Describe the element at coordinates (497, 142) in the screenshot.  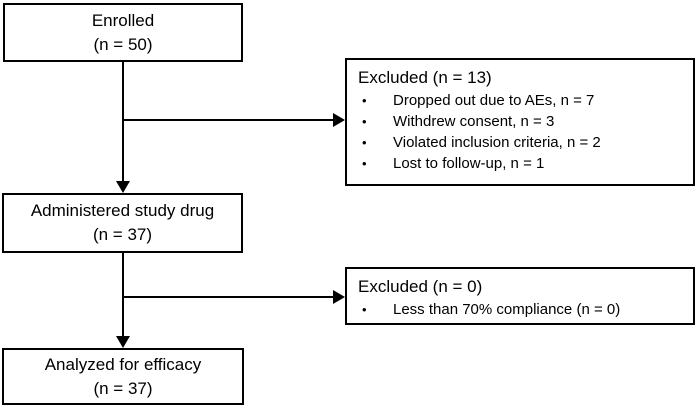
I see `excluded-reason: Violated inclusion criteria, n = 2` at that location.